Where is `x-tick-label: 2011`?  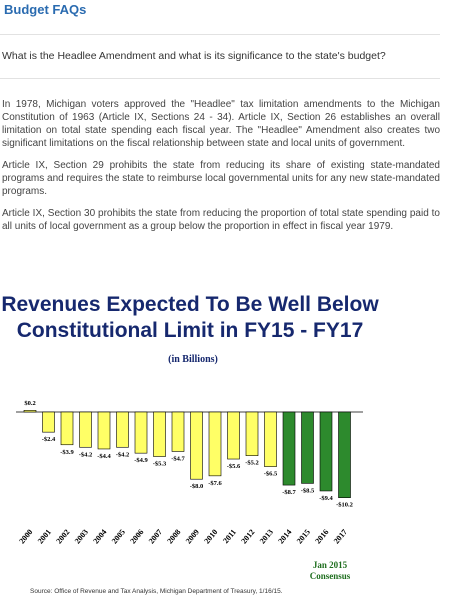 x-tick-label: 2011 is located at coordinates (229, 537).